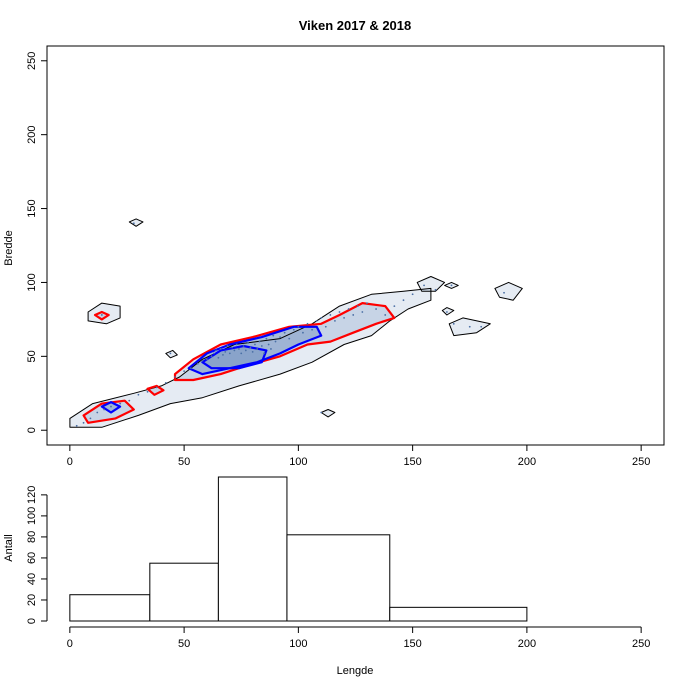 This screenshot has height=693, width=689. Describe the element at coordinates (32, 558) in the screenshot. I see `bottom-y-tick-label-3: 60` at that location.